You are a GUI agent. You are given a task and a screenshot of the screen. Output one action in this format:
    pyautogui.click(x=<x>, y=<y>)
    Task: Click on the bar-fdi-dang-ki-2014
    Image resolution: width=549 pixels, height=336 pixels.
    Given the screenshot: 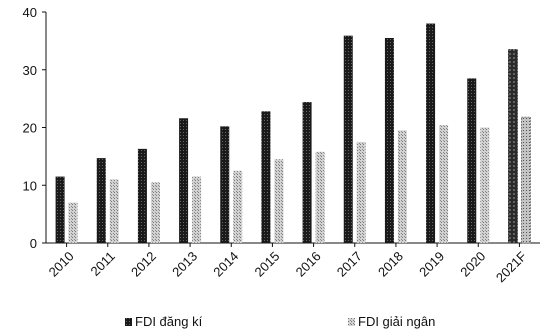 What is the action you would take?
    pyautogui.click(x=225, y=184)
    